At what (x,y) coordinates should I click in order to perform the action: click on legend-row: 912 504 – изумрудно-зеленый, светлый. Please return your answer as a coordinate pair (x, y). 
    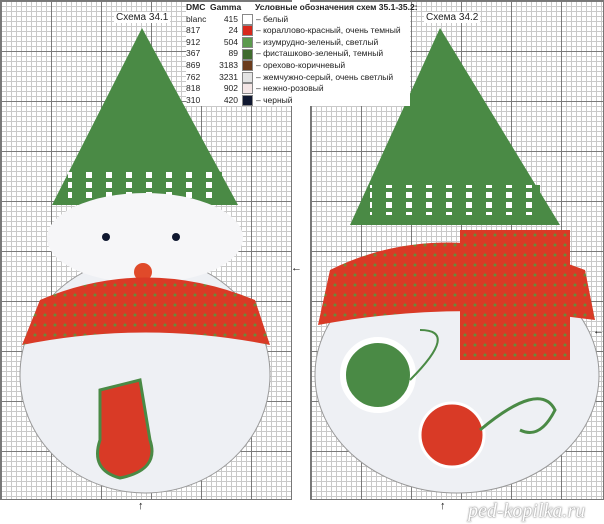
    Looking at the image, I should click on (298, 43).